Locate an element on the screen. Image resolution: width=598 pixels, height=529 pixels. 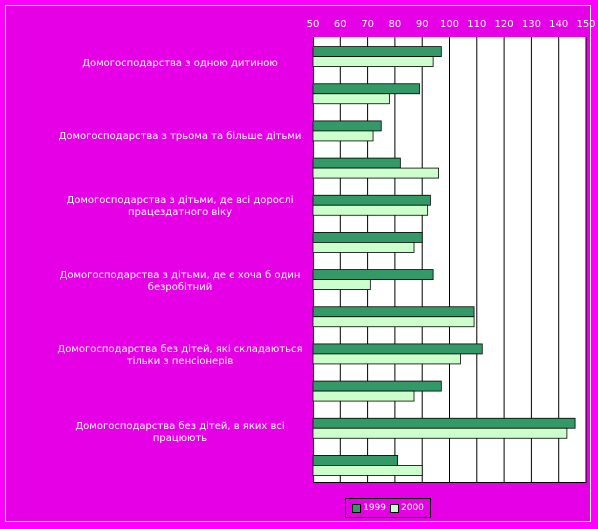
x-tick-label: 100 is located at coordinates (449, 24).